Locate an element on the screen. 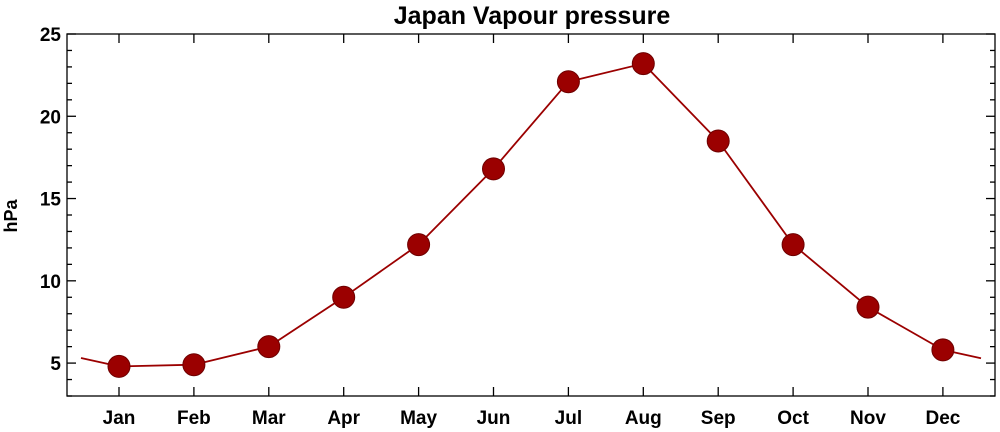 The image size is (1000, 432). y-tick-label: 25 is located at coordinates (51, 35).